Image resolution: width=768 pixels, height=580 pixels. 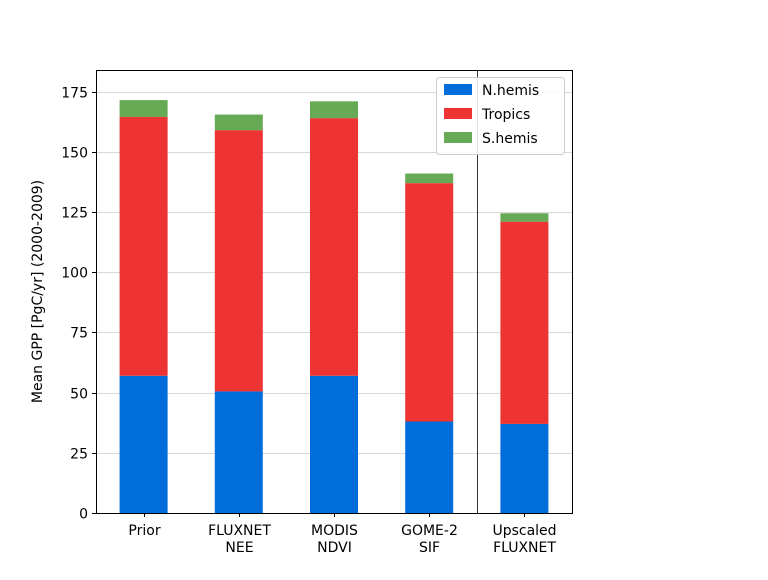 What do you see at coordinates (510, 139) in the screenshot?
I see `legend-label: S.hemis` at bounding box center [510, 139].